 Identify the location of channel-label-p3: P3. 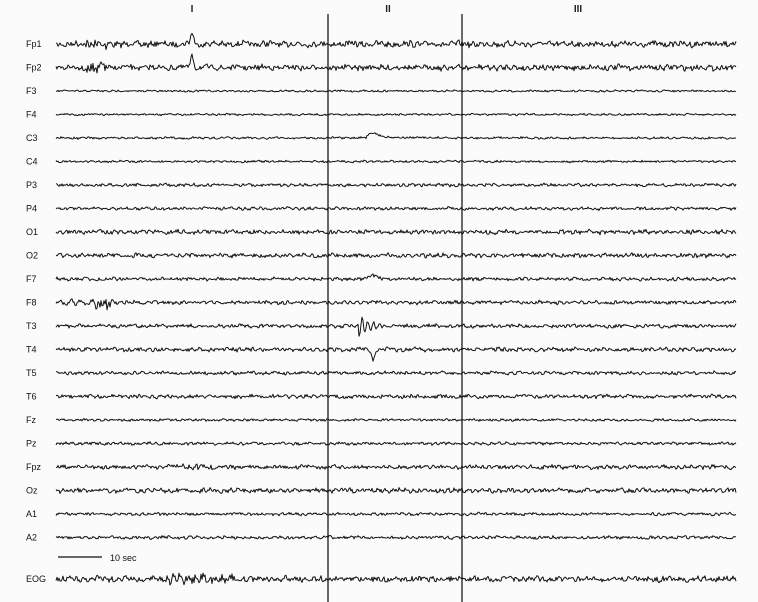
(31, 185).